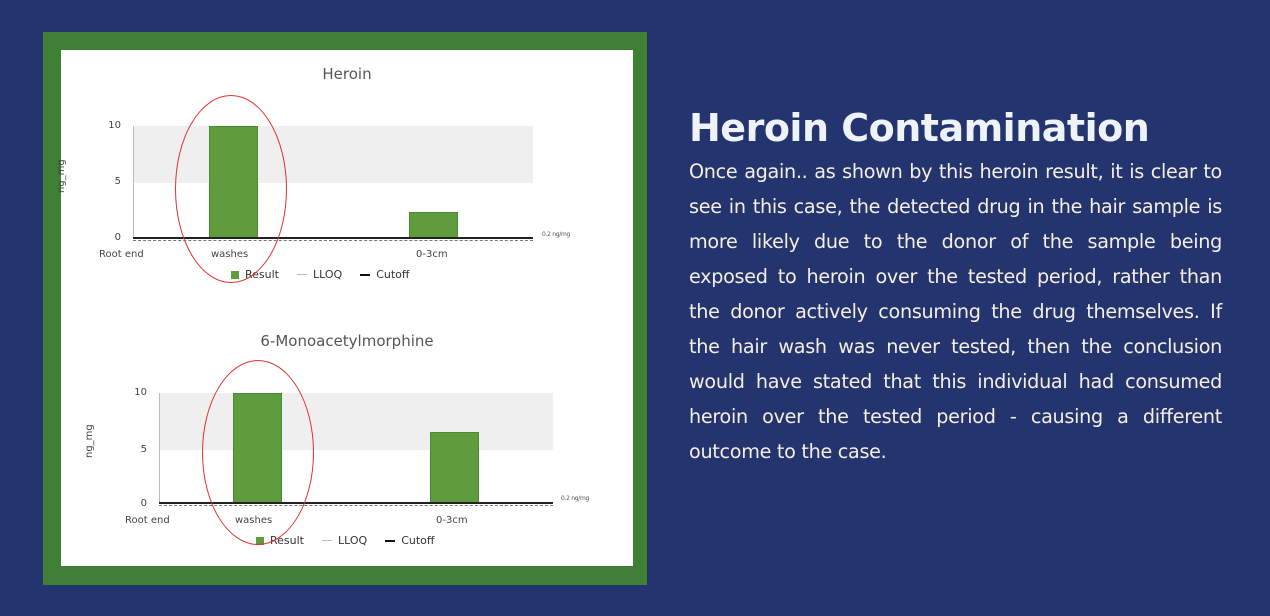  What do you see at coordinates (919, 128) in the screenshot?
I see `heading: Heroin Contamination` at bounding box center [919, 128].